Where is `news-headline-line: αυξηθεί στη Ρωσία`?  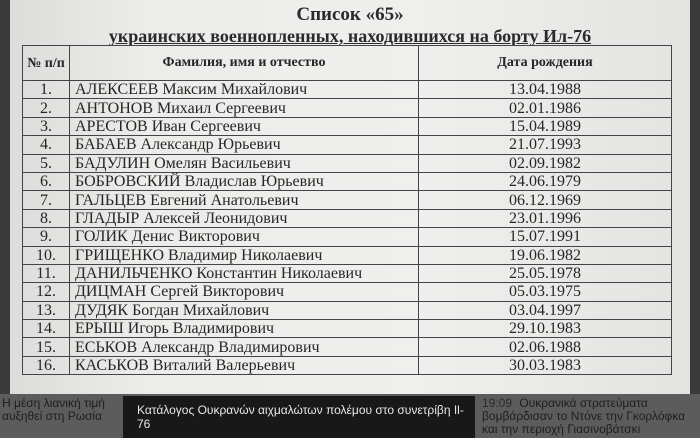 news-headline-line: αυξηθεί στη Ρωσία is located at coordinates (52, 416).